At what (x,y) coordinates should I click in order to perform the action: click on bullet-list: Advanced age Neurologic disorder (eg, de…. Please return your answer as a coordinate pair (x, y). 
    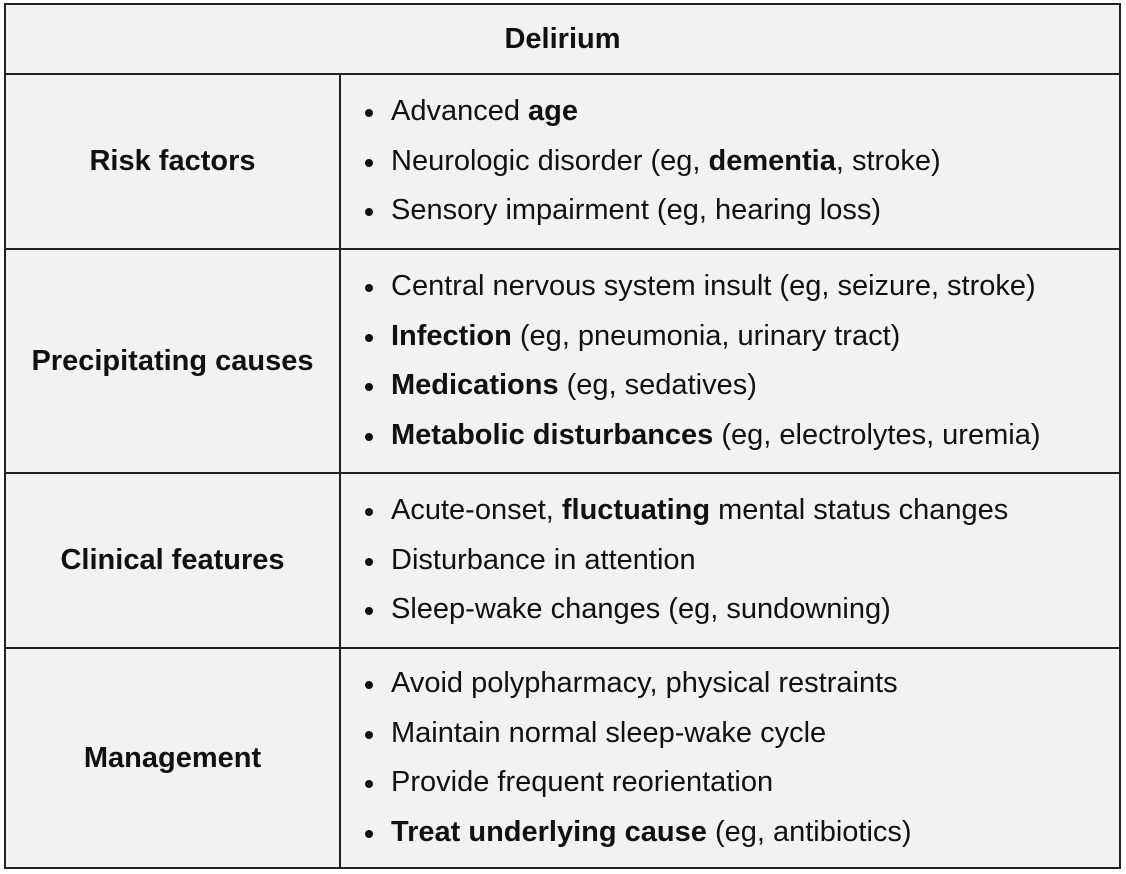
    Looking at the image, I should click on (739, 161).